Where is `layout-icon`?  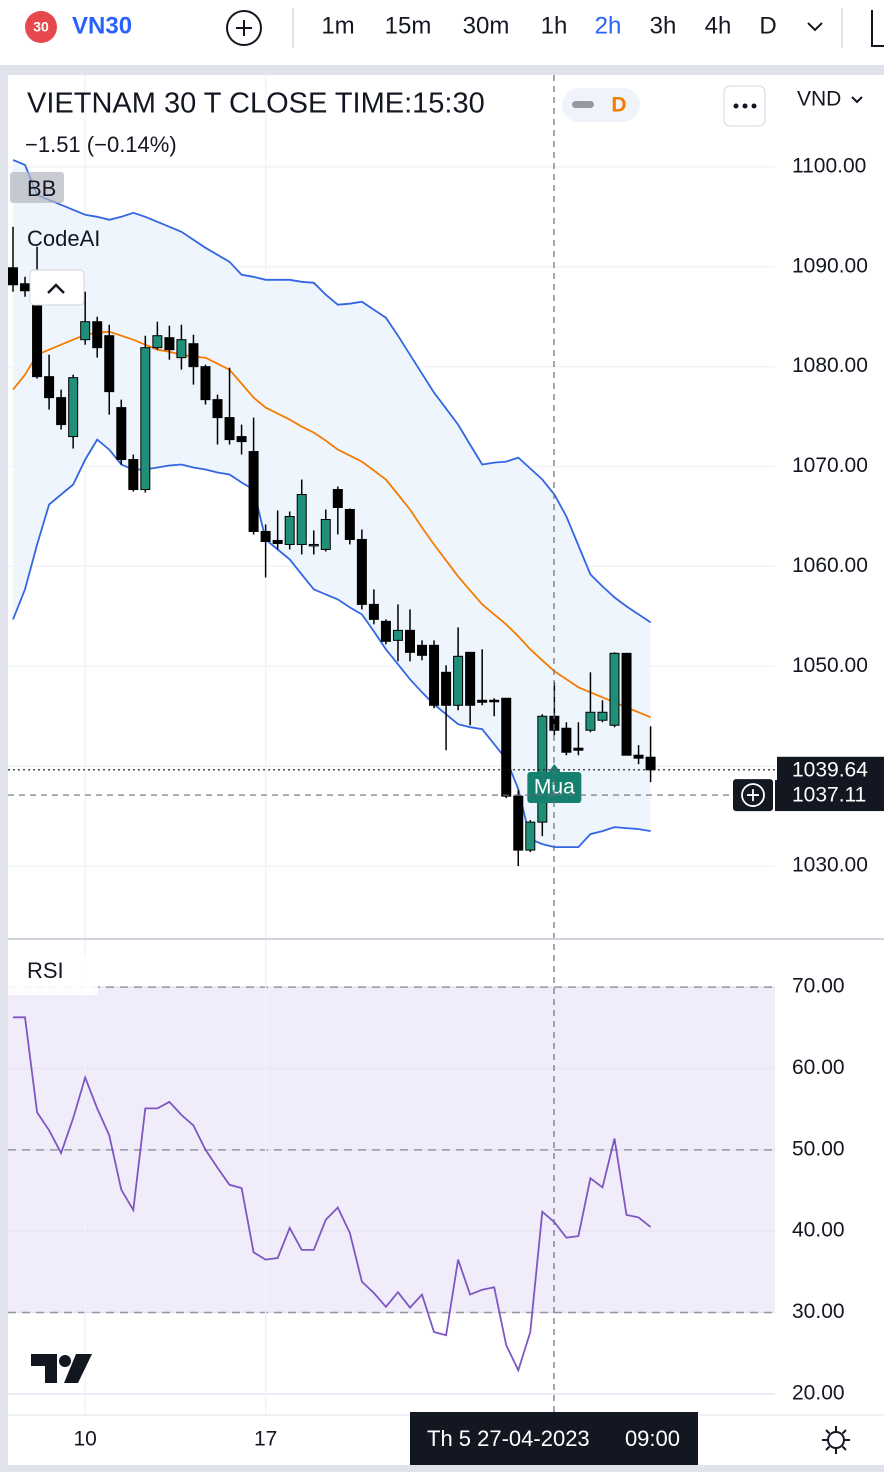 layout-icon is located at coordinates (877, 28).